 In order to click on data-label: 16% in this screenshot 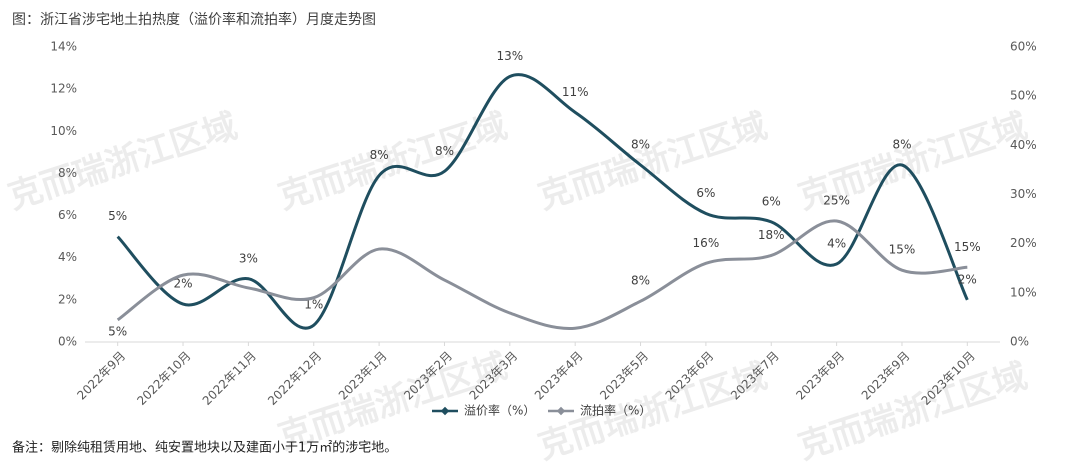, I will do `click(706, 243)`.